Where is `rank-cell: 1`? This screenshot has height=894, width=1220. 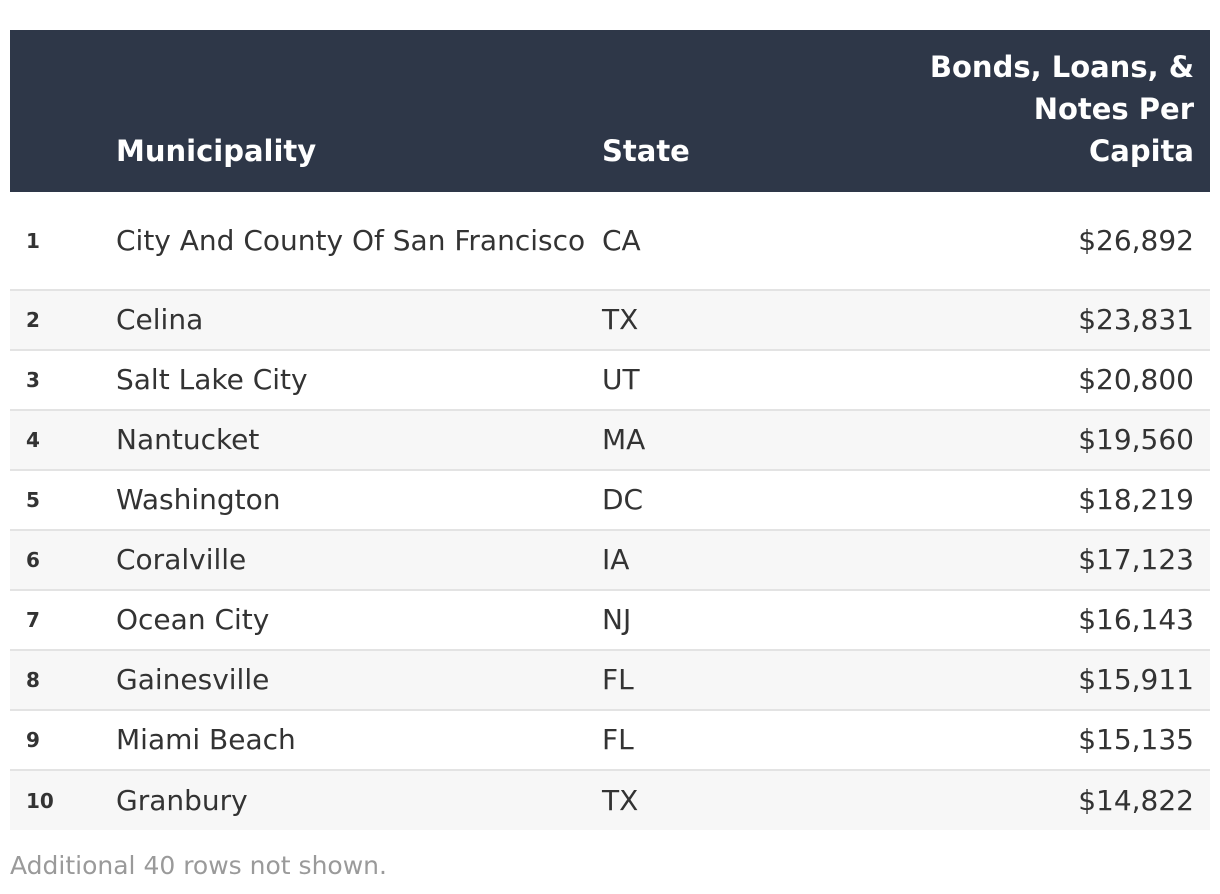 rank-cell: 1 is located at coordinates (33, 240).